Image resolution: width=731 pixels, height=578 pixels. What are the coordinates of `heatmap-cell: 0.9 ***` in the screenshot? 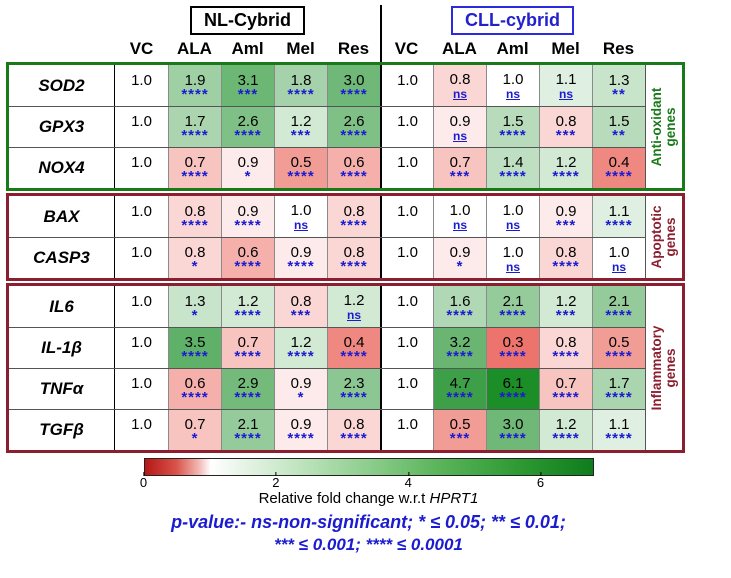 It's located at (565, 216).